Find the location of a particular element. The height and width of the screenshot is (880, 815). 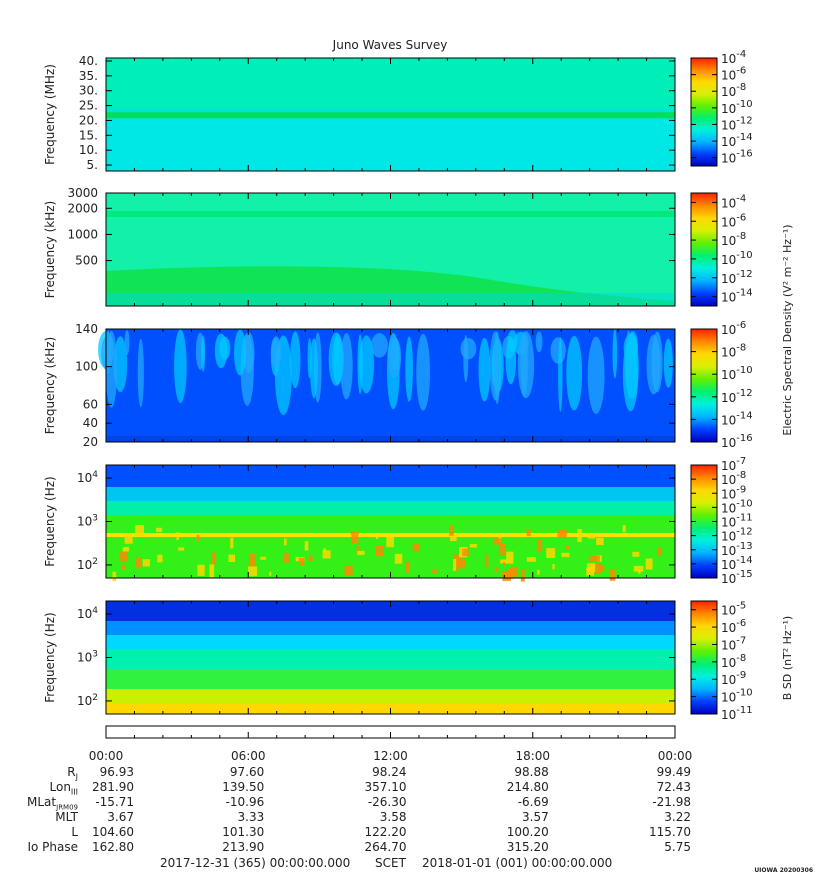

eph-label-l: L is located at coordinates (74, 832).